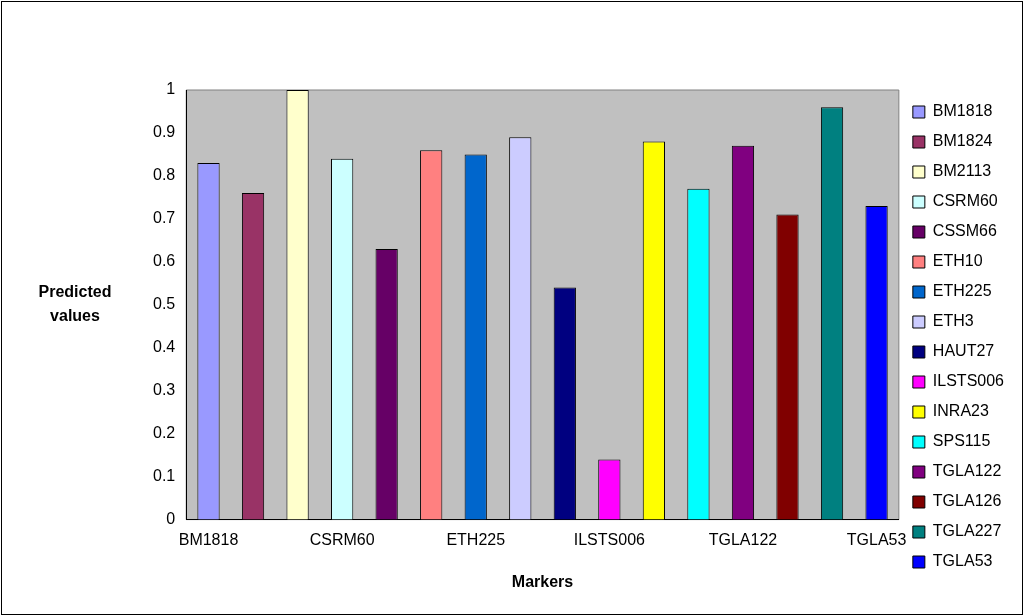 This screenshot has height=616, width=1024. Describe the element at coordinates (171, 89) in the screenshot. I see `y-tick-label: 1` at that location.